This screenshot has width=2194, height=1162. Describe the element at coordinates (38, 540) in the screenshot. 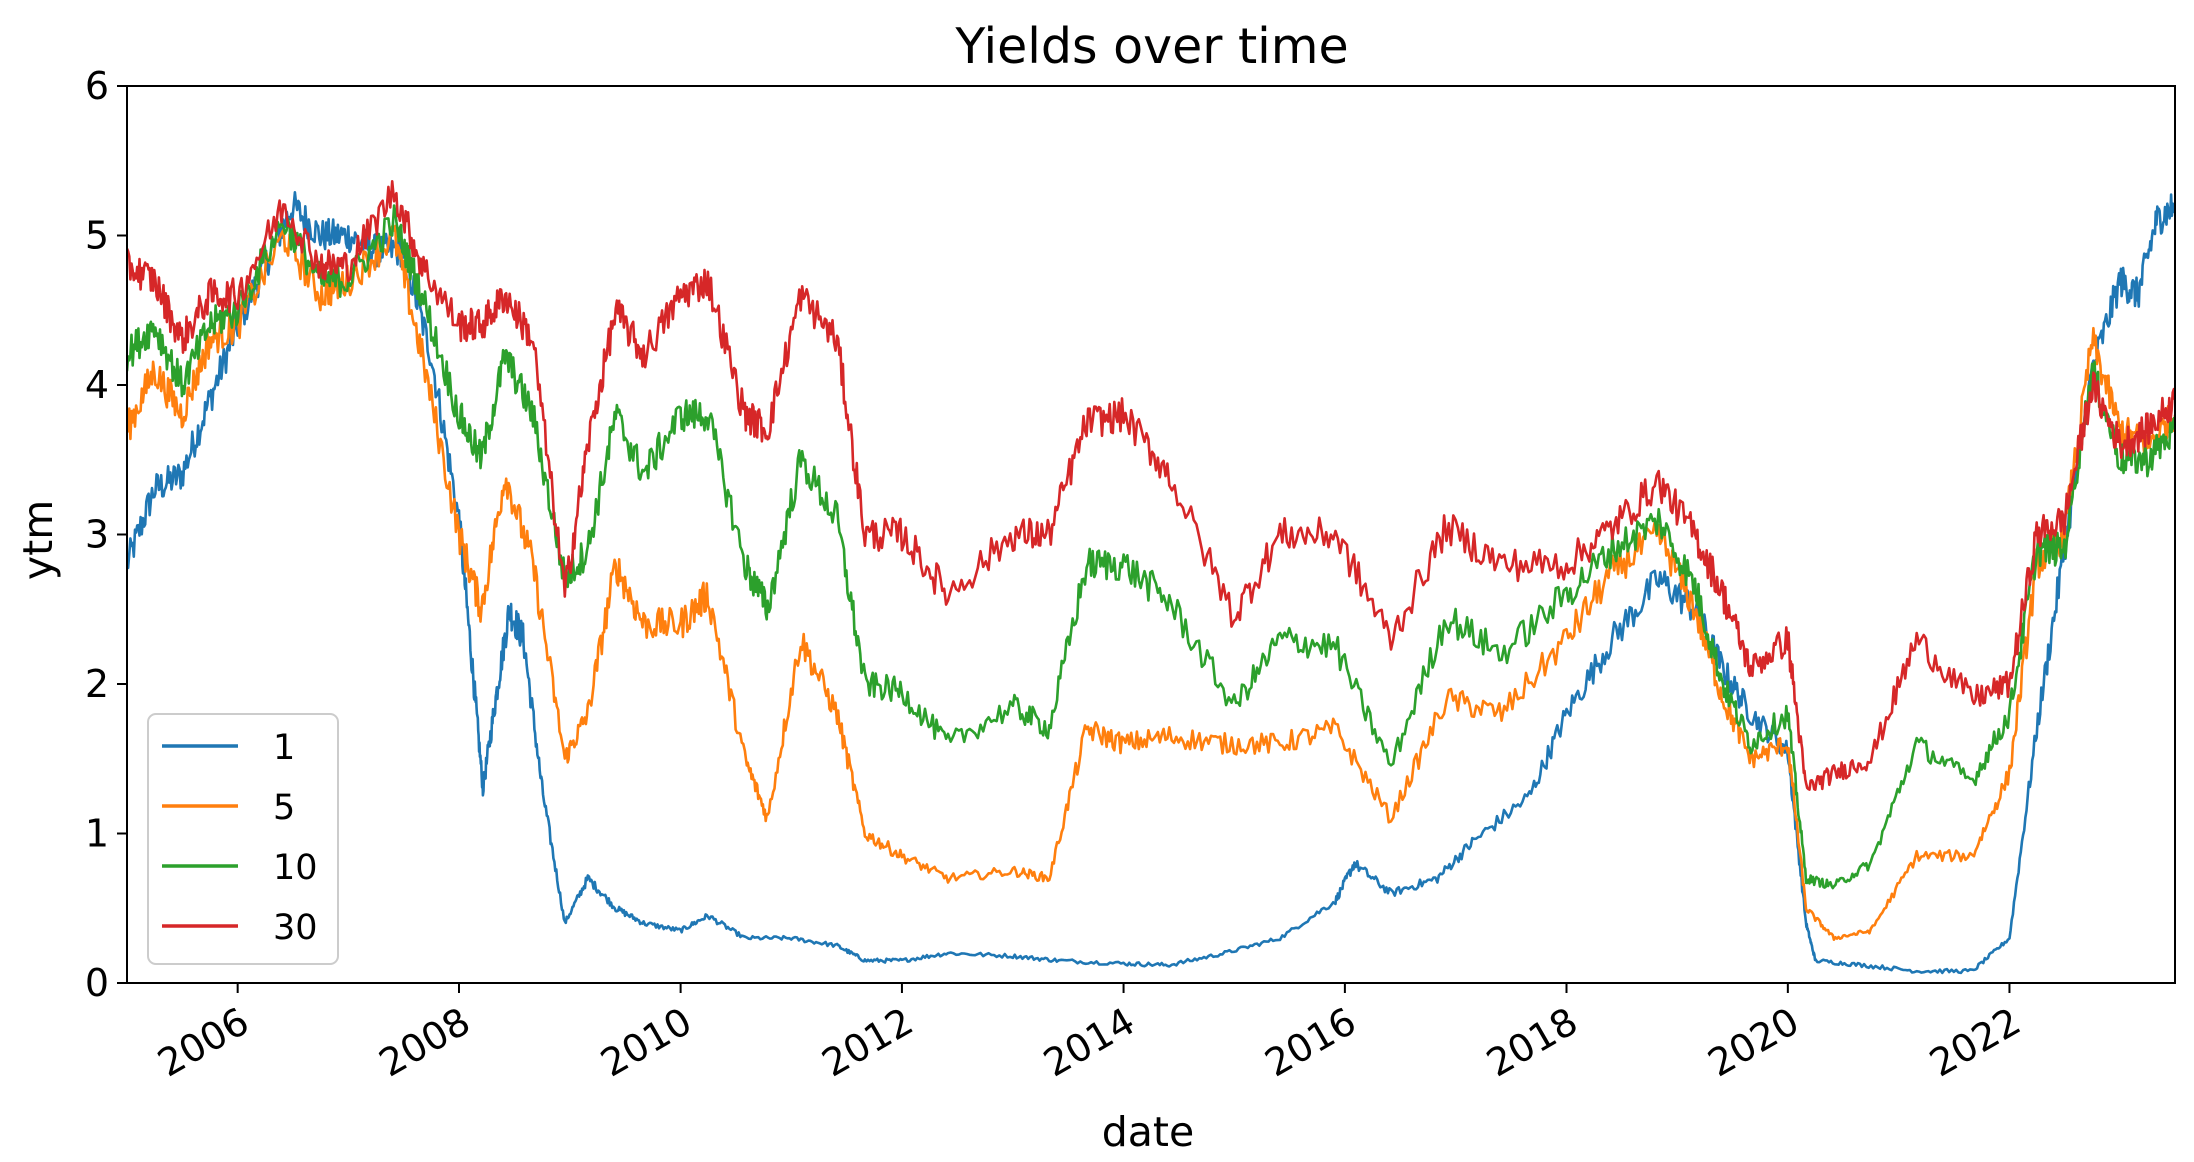

I see `y-axis-title: ytm` at that location.